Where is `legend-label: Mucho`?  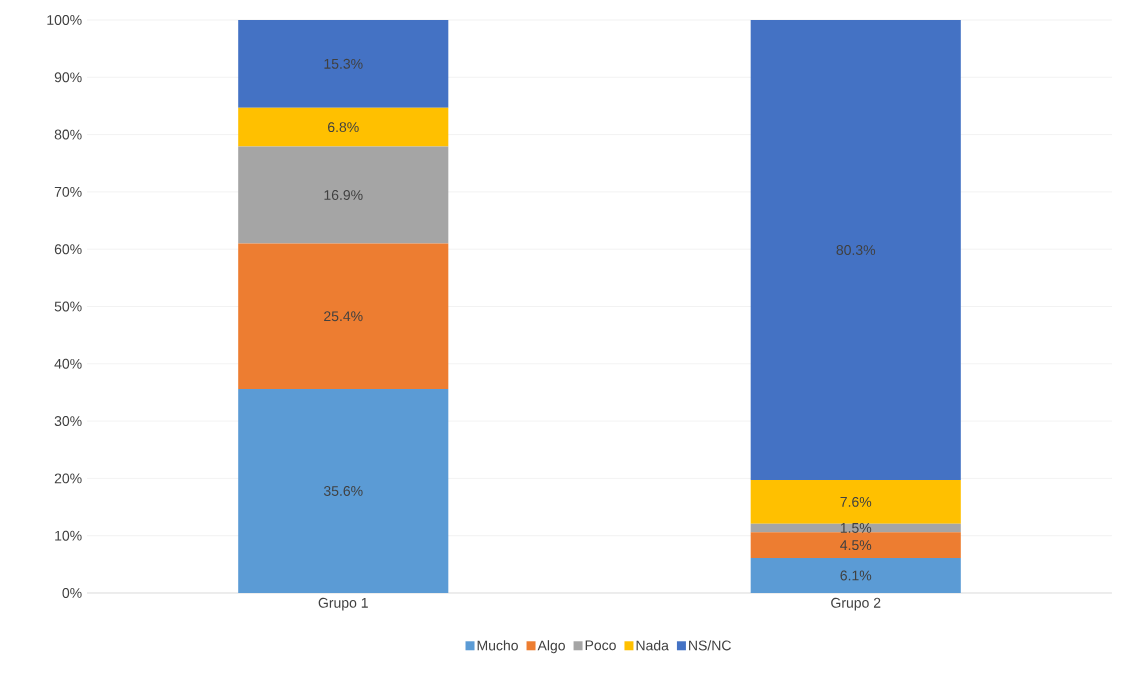
legend-label: Mucho is located at coordinates (497, 645).